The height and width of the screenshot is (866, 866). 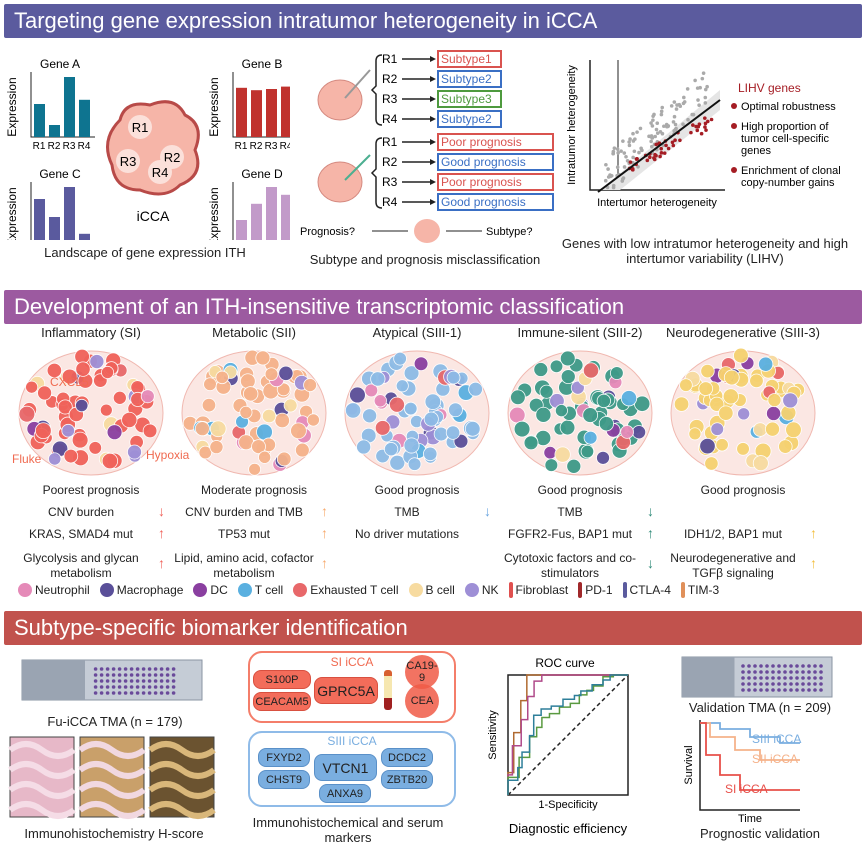 What do you see at coordinates (284, 757) in the screenshot?
I see `marker-fxyd2: FXYD2` at bounding box center [284, 757].